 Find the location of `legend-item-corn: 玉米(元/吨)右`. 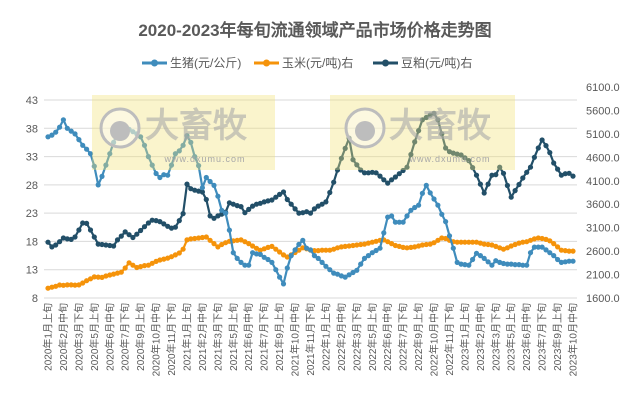

legend-item-corn: 玉米(元/吨)右 is located at coordinates (303, 62).